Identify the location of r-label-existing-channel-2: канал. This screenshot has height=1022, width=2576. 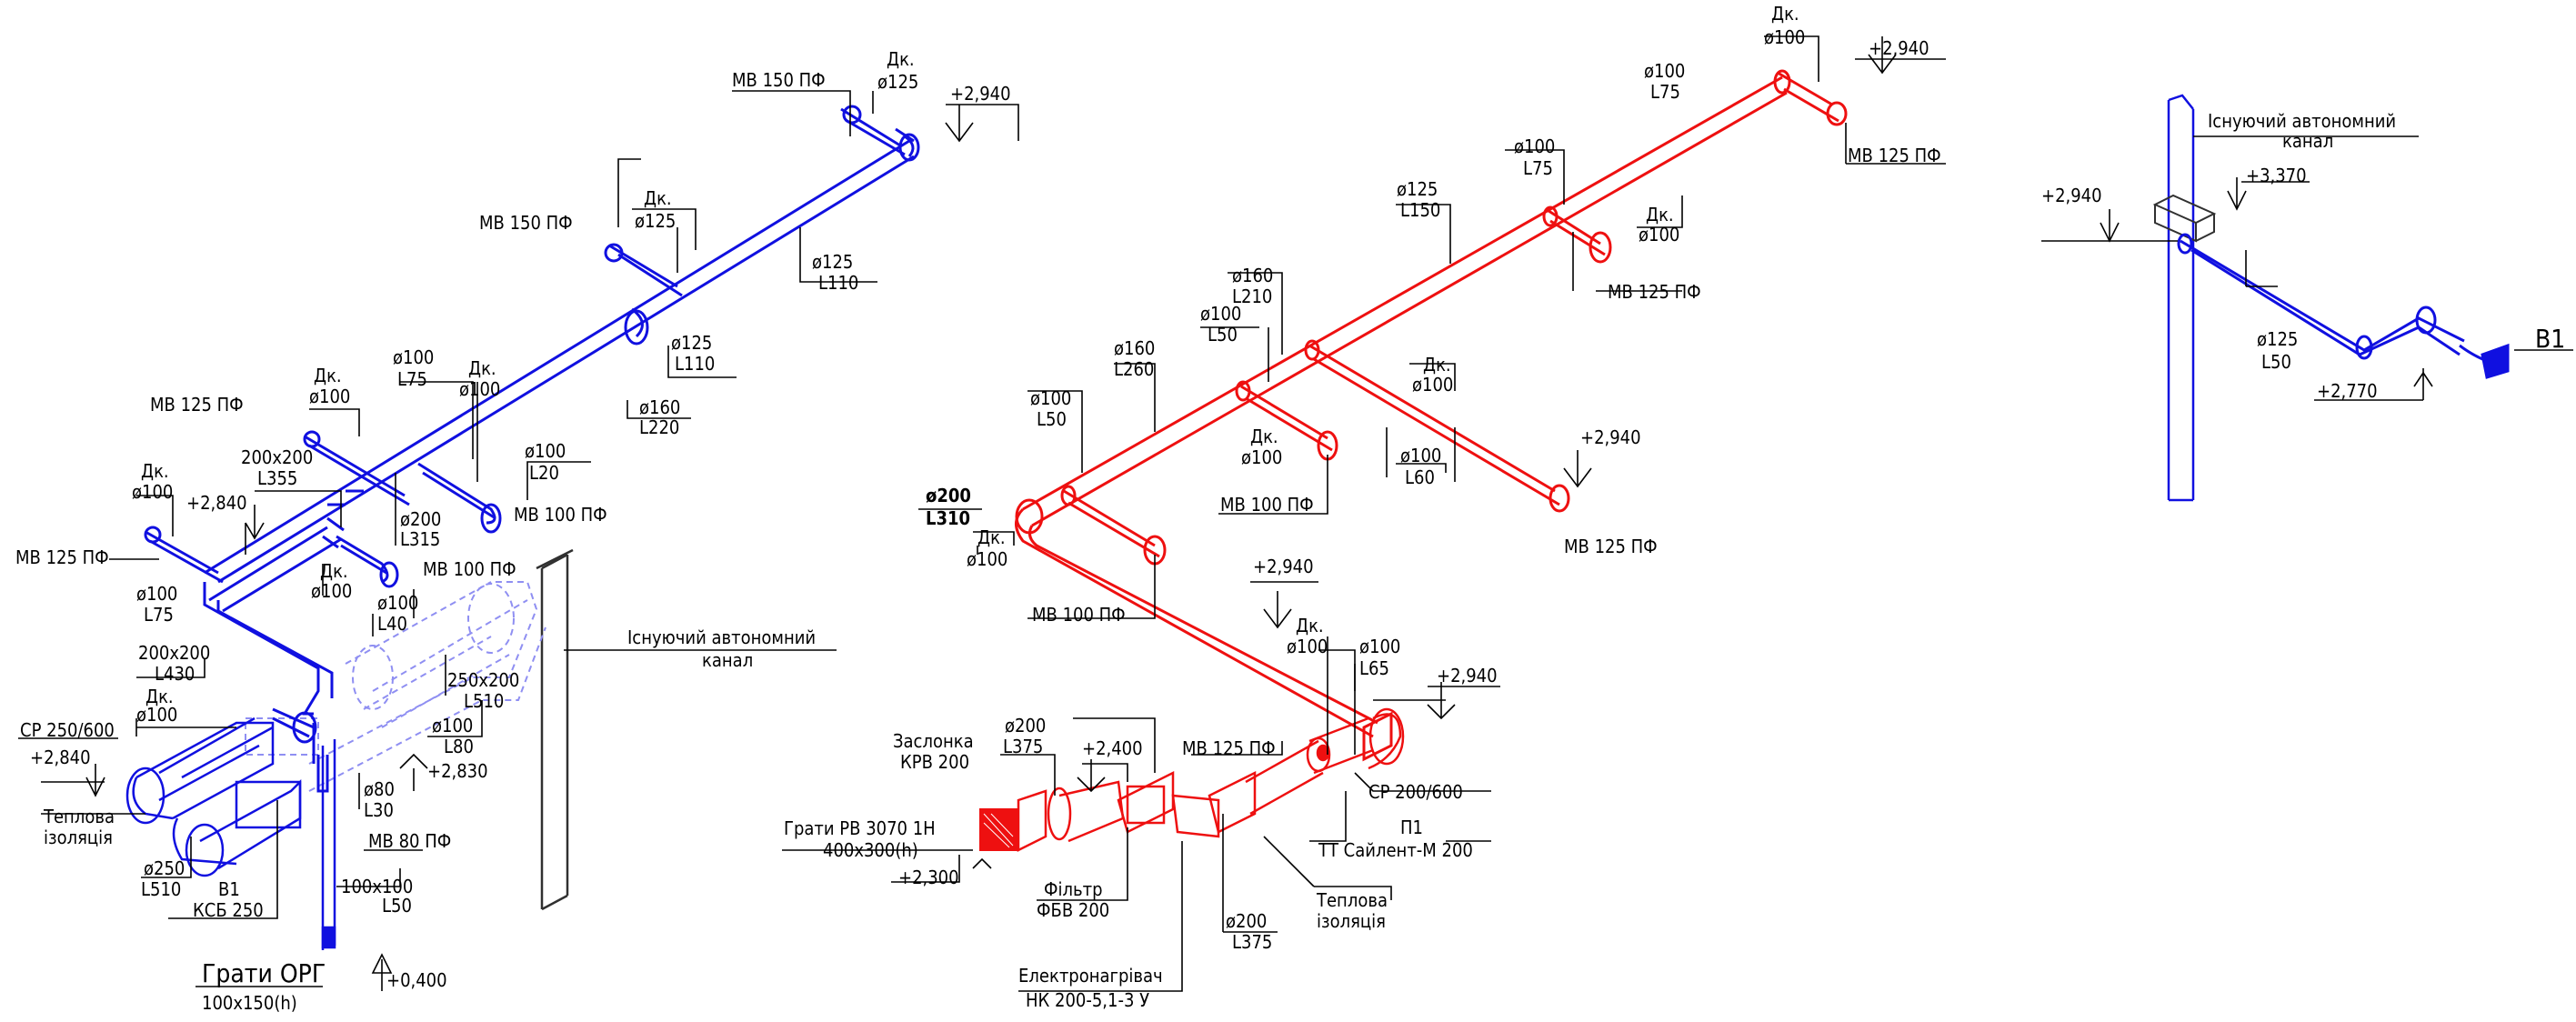
(2307, 141).